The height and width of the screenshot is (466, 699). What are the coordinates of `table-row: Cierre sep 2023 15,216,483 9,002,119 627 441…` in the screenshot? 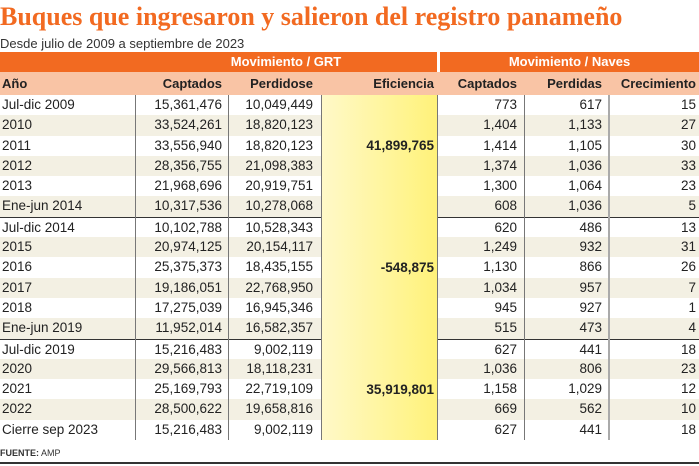 It's located at (349, 430).